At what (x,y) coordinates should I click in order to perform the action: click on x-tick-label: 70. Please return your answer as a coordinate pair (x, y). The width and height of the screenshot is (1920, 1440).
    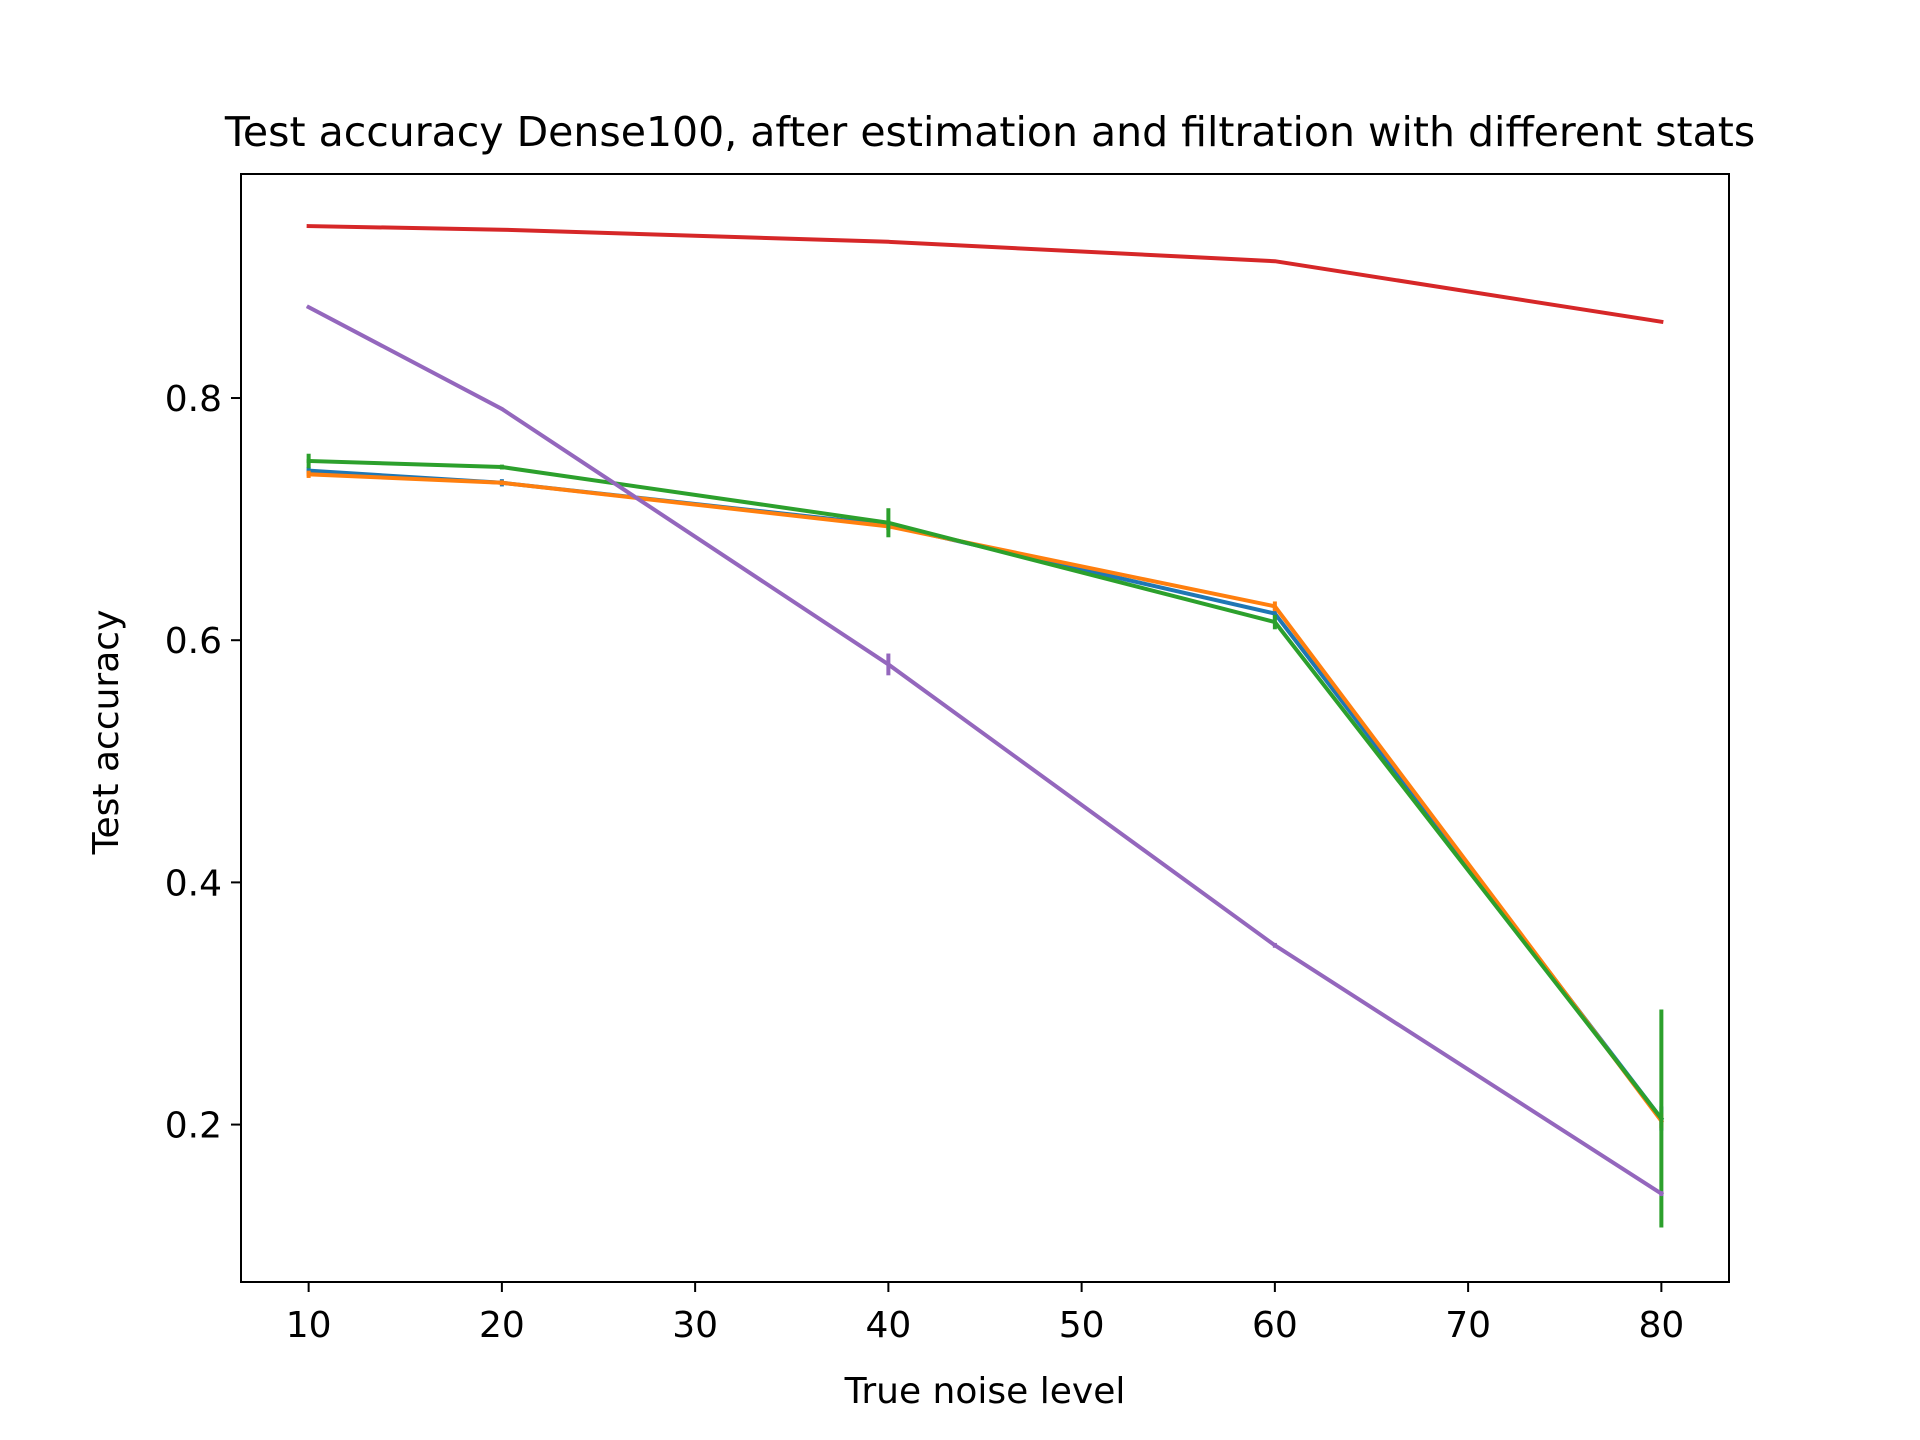
    Looking at the image, I should click on (1468, 1325).